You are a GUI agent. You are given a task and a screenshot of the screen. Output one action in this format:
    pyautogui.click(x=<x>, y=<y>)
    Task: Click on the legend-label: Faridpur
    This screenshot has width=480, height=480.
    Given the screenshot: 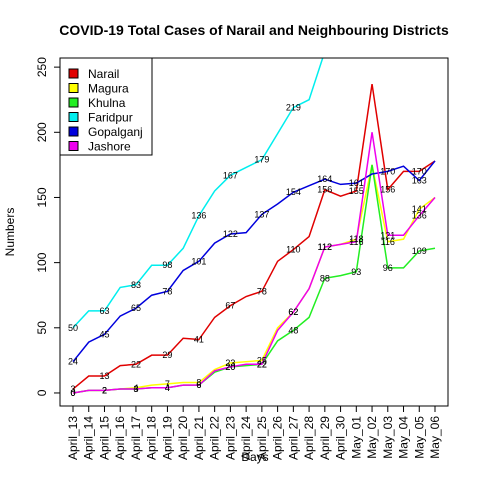 What is the action you would take?
    pyautogui.click(x=110, y=118)
    